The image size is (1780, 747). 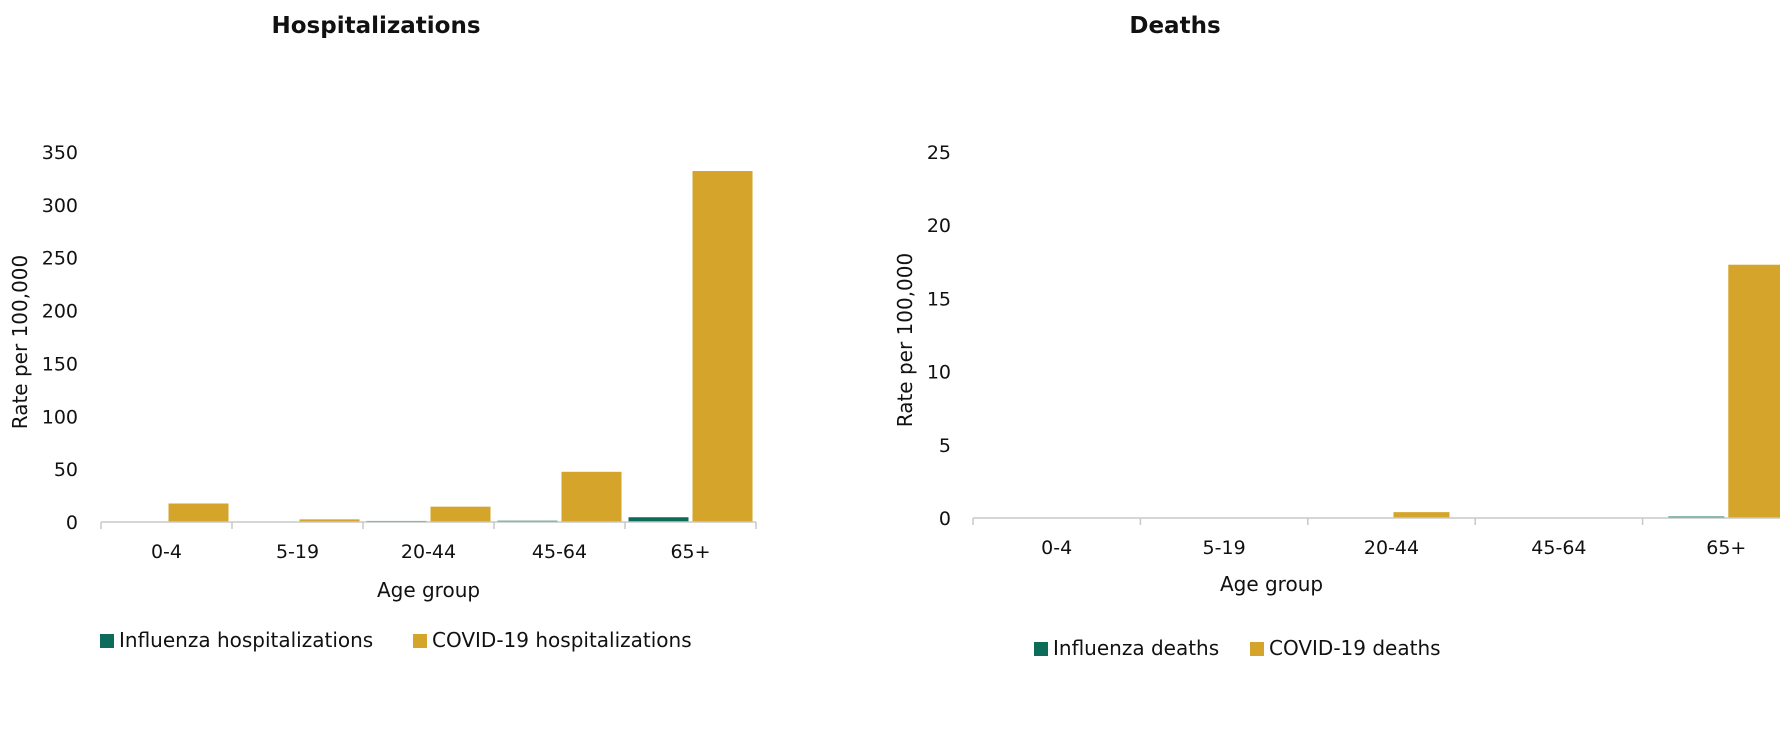 What do you see at coordinates (1558, 548) in the screenshot?
I see `deaths-x-tick-label: 45-64` at bounding box center [1558, 548].